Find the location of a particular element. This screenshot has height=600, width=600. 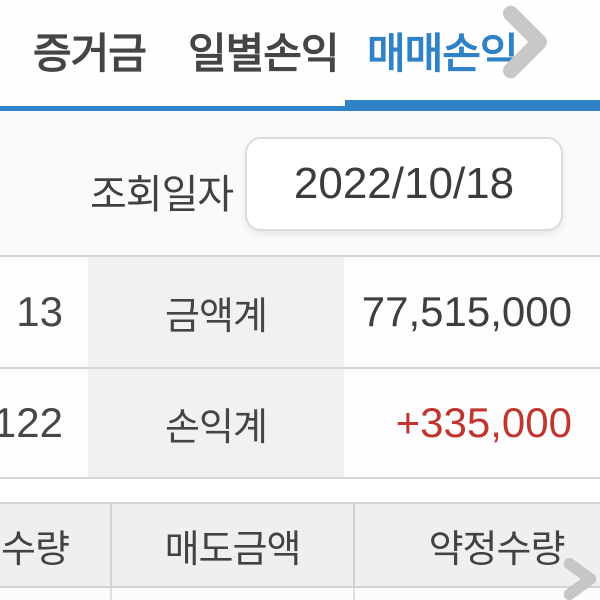

summary-label: 금액계 is located at coordinates (216, 312).